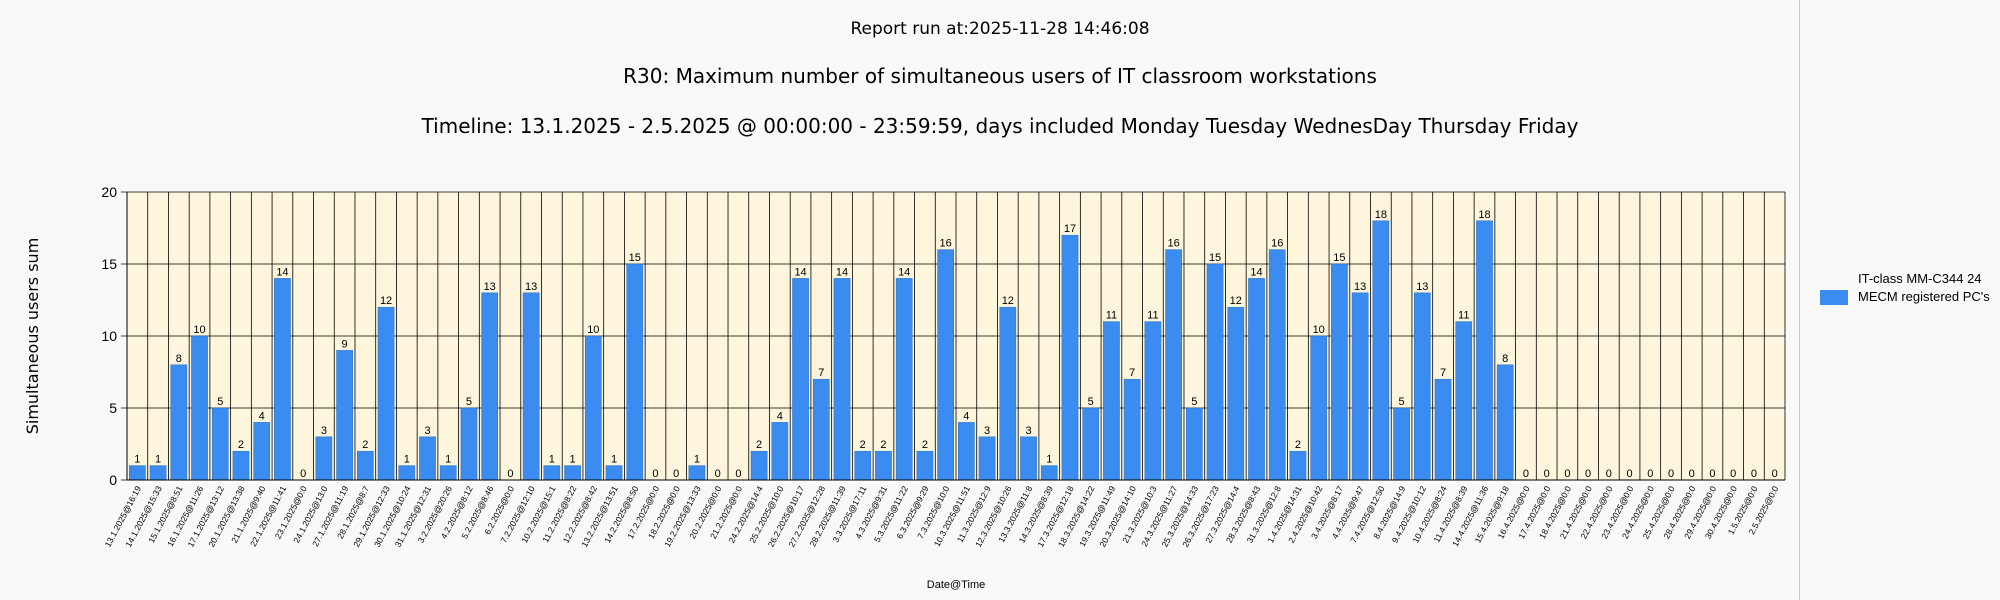 Image resolution: width=2000 pixels, height=600 pixels. Describe the element at coordinates (1000, 29) in the screenshot. I see `report-run-timestamp: Report run at:2025-11-28 14:46:08` at that location.